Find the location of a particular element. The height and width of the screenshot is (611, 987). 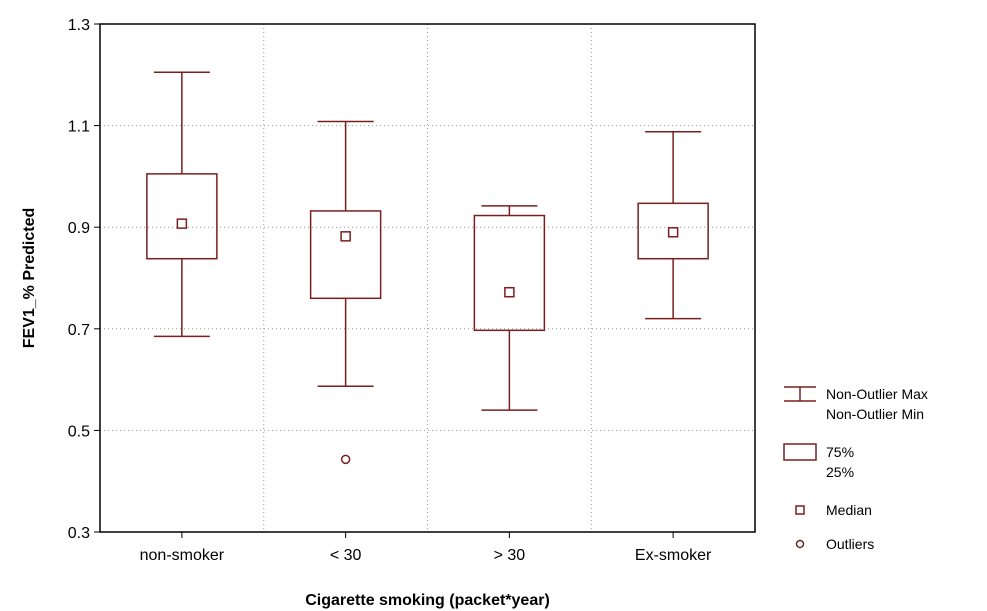

legend-label: Non-Outlier Min is located at coordinates (875, 414).